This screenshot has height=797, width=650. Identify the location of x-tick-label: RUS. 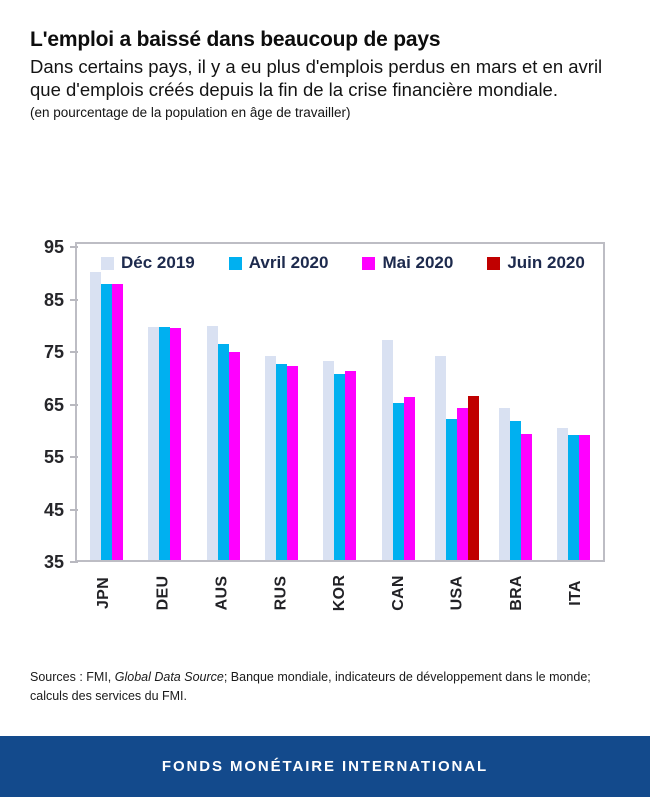
(281, 593).